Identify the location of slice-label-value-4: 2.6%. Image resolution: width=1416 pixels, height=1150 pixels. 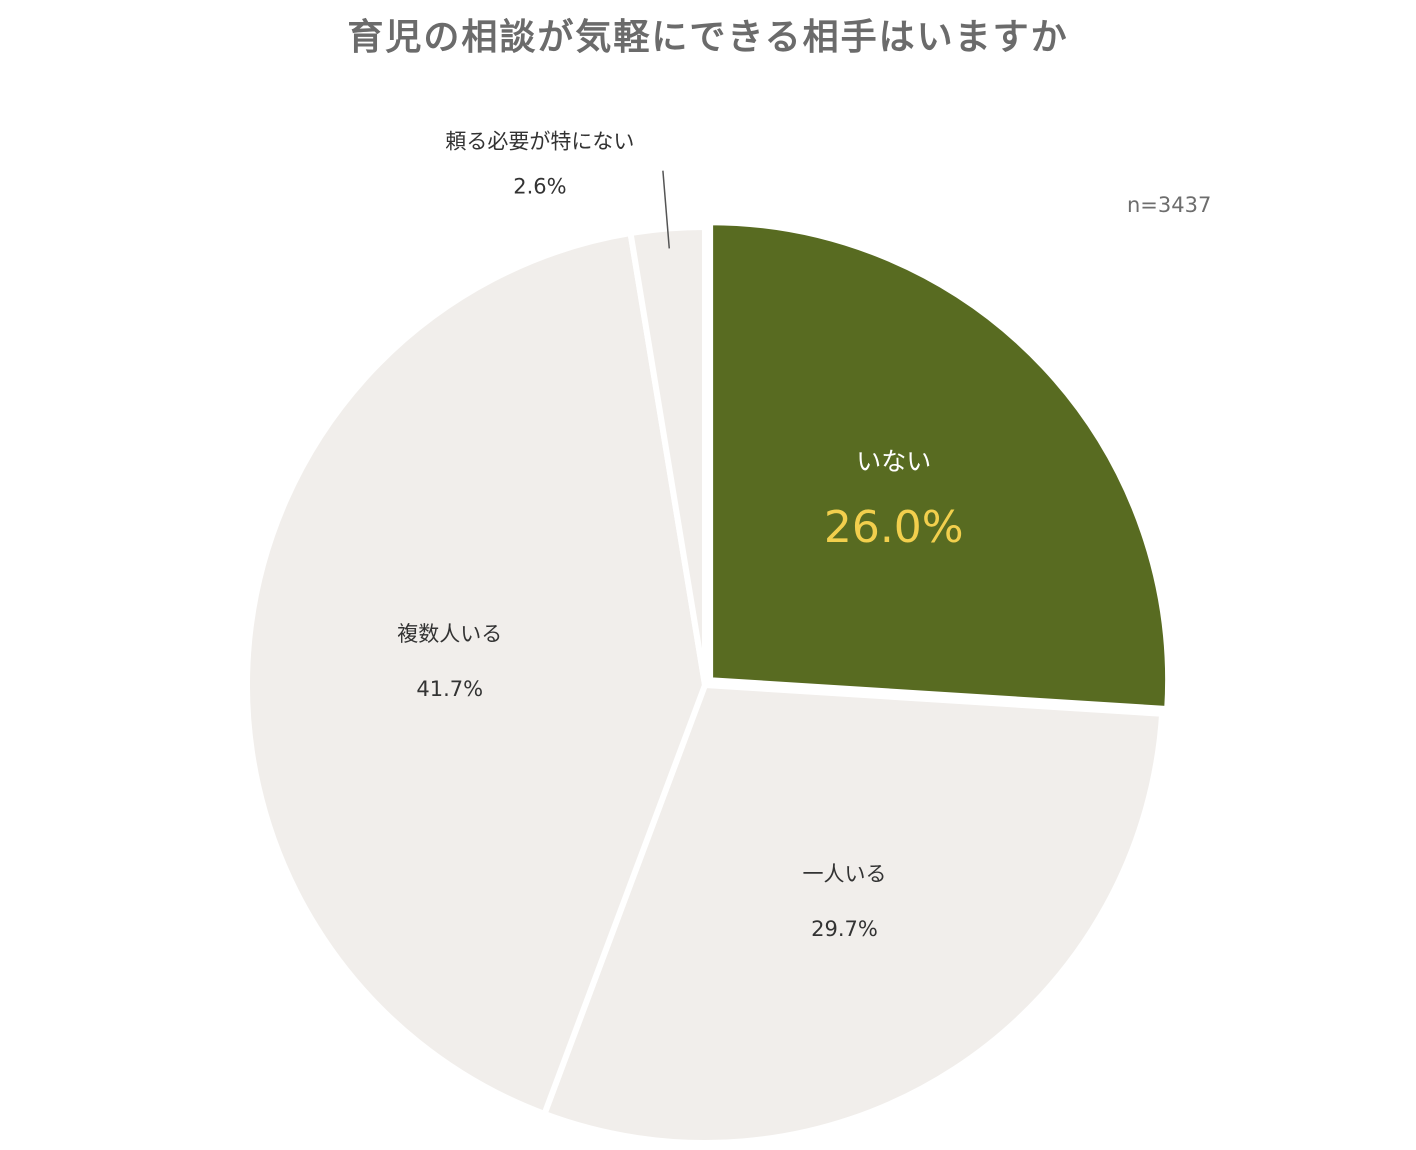
(539, 187).